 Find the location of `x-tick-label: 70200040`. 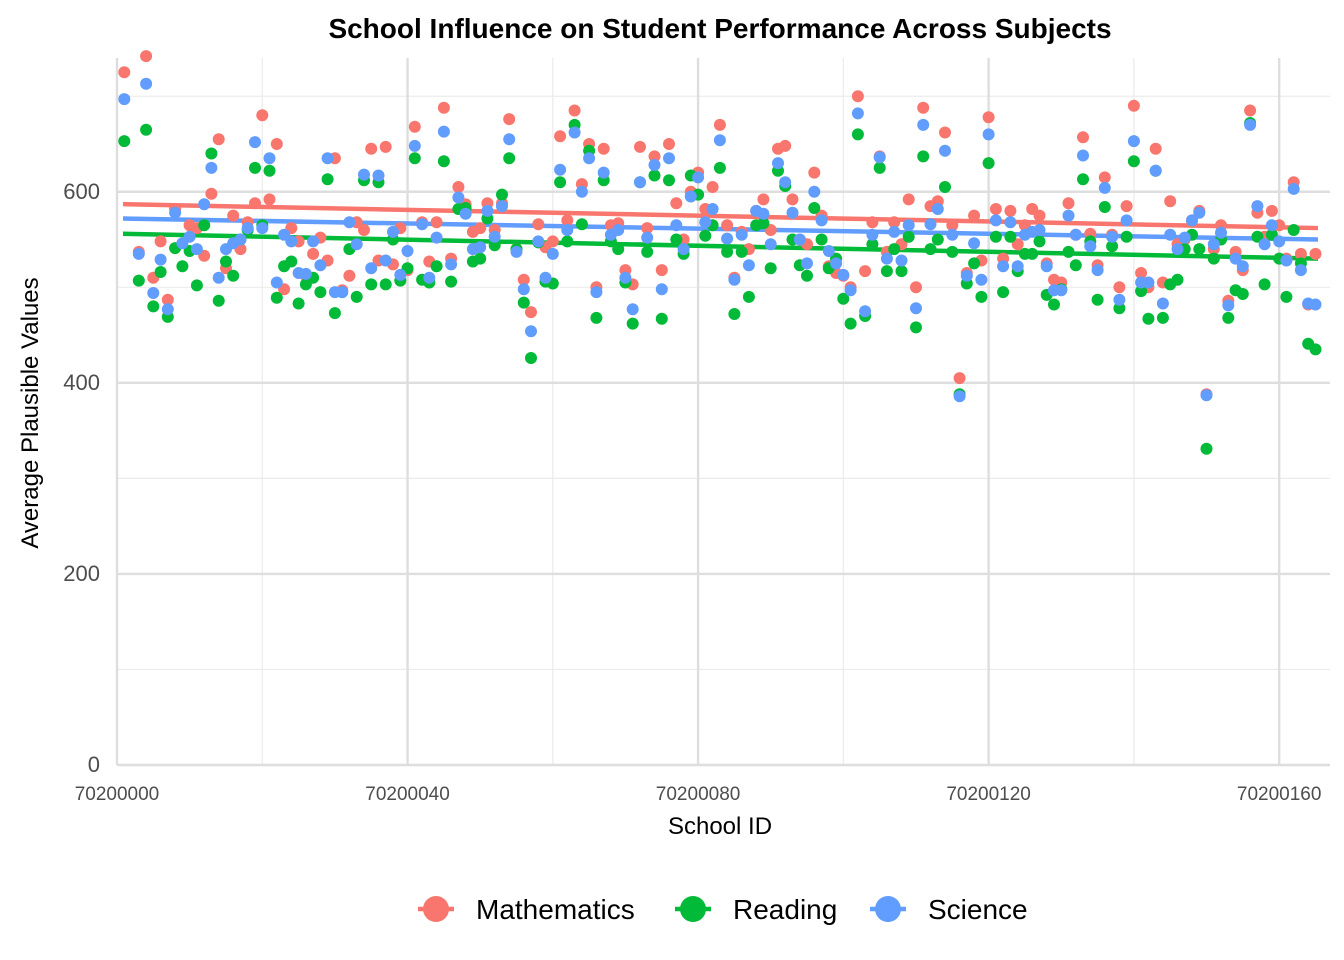

x-tick-label: 70200040 is located at coordinates (407, 794).